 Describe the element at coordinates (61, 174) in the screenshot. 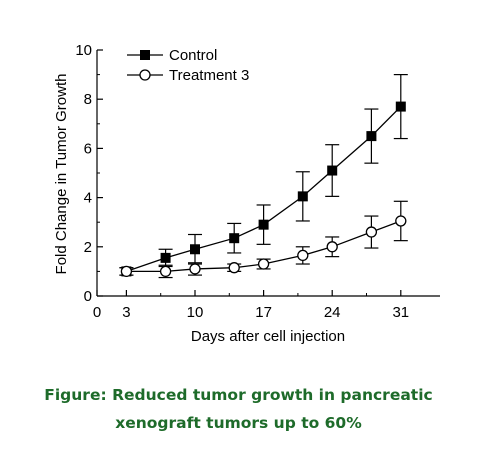

I see `y-axis-label: Fold Change in Tumor Growth` at that location.